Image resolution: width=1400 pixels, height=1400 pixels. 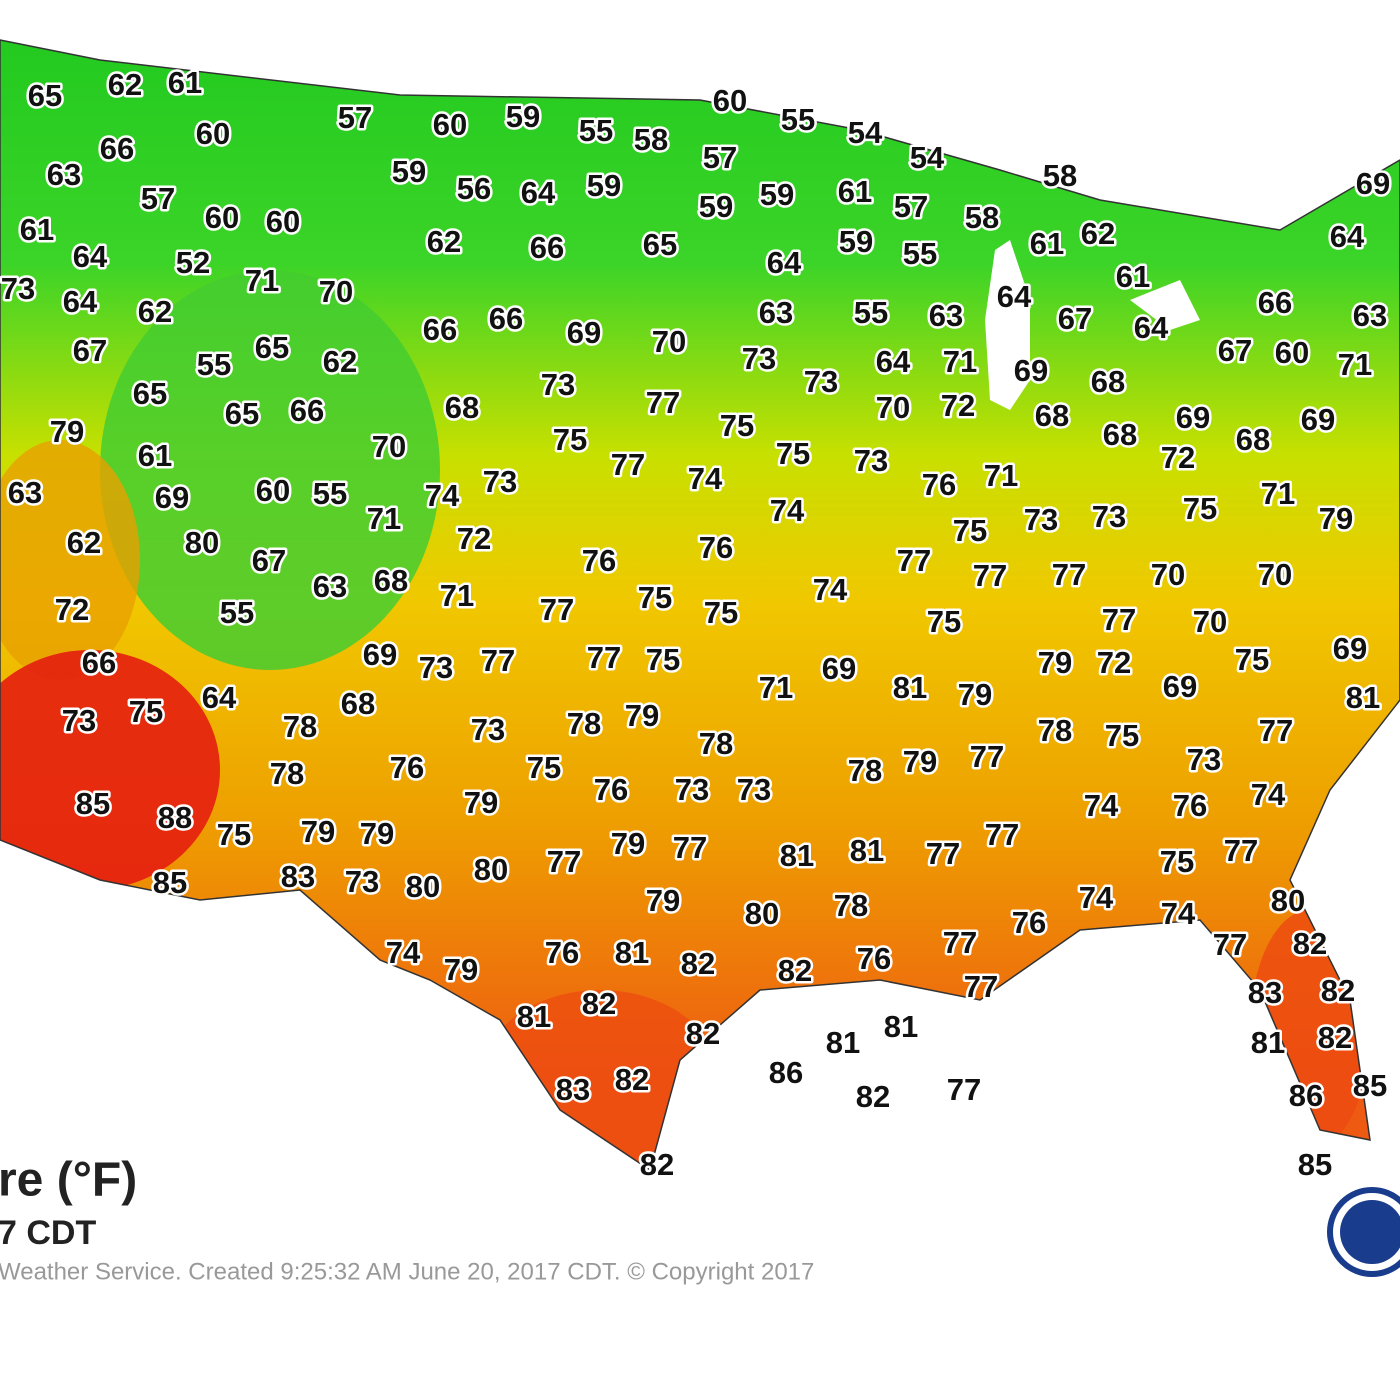 I want to click on logo-inner, so click(x=1370, y=1232).